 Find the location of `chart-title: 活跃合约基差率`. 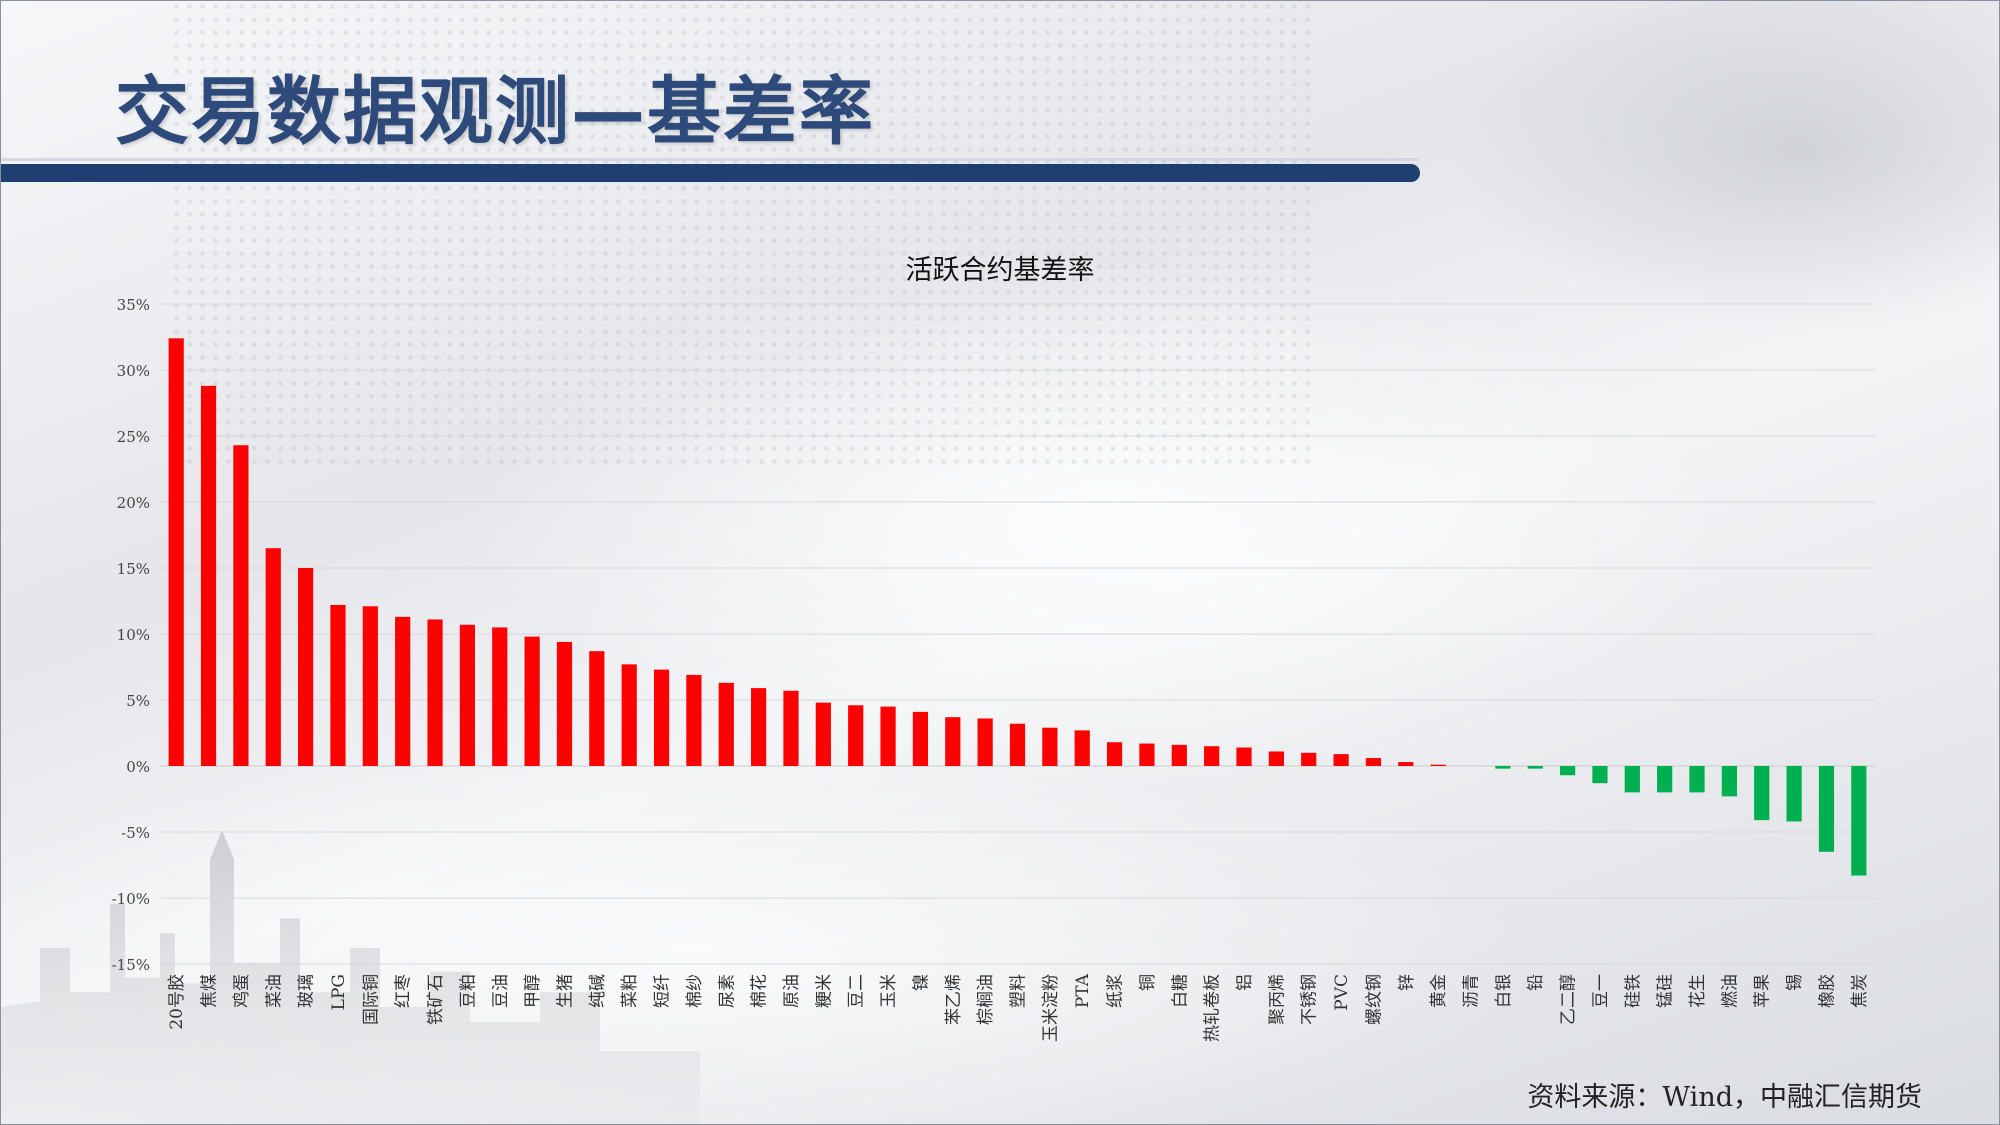

chart-title: 活跃合约基差率 is located at coordinates (1000, 270).